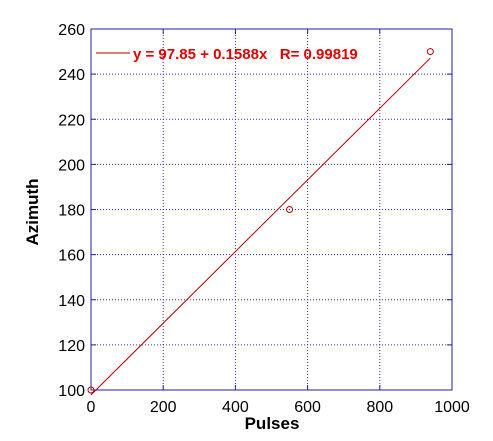 Image resolution: width=493 pixels, height=441 pixels. I want to click on x-tick-label: 1000, so click(452, 407).